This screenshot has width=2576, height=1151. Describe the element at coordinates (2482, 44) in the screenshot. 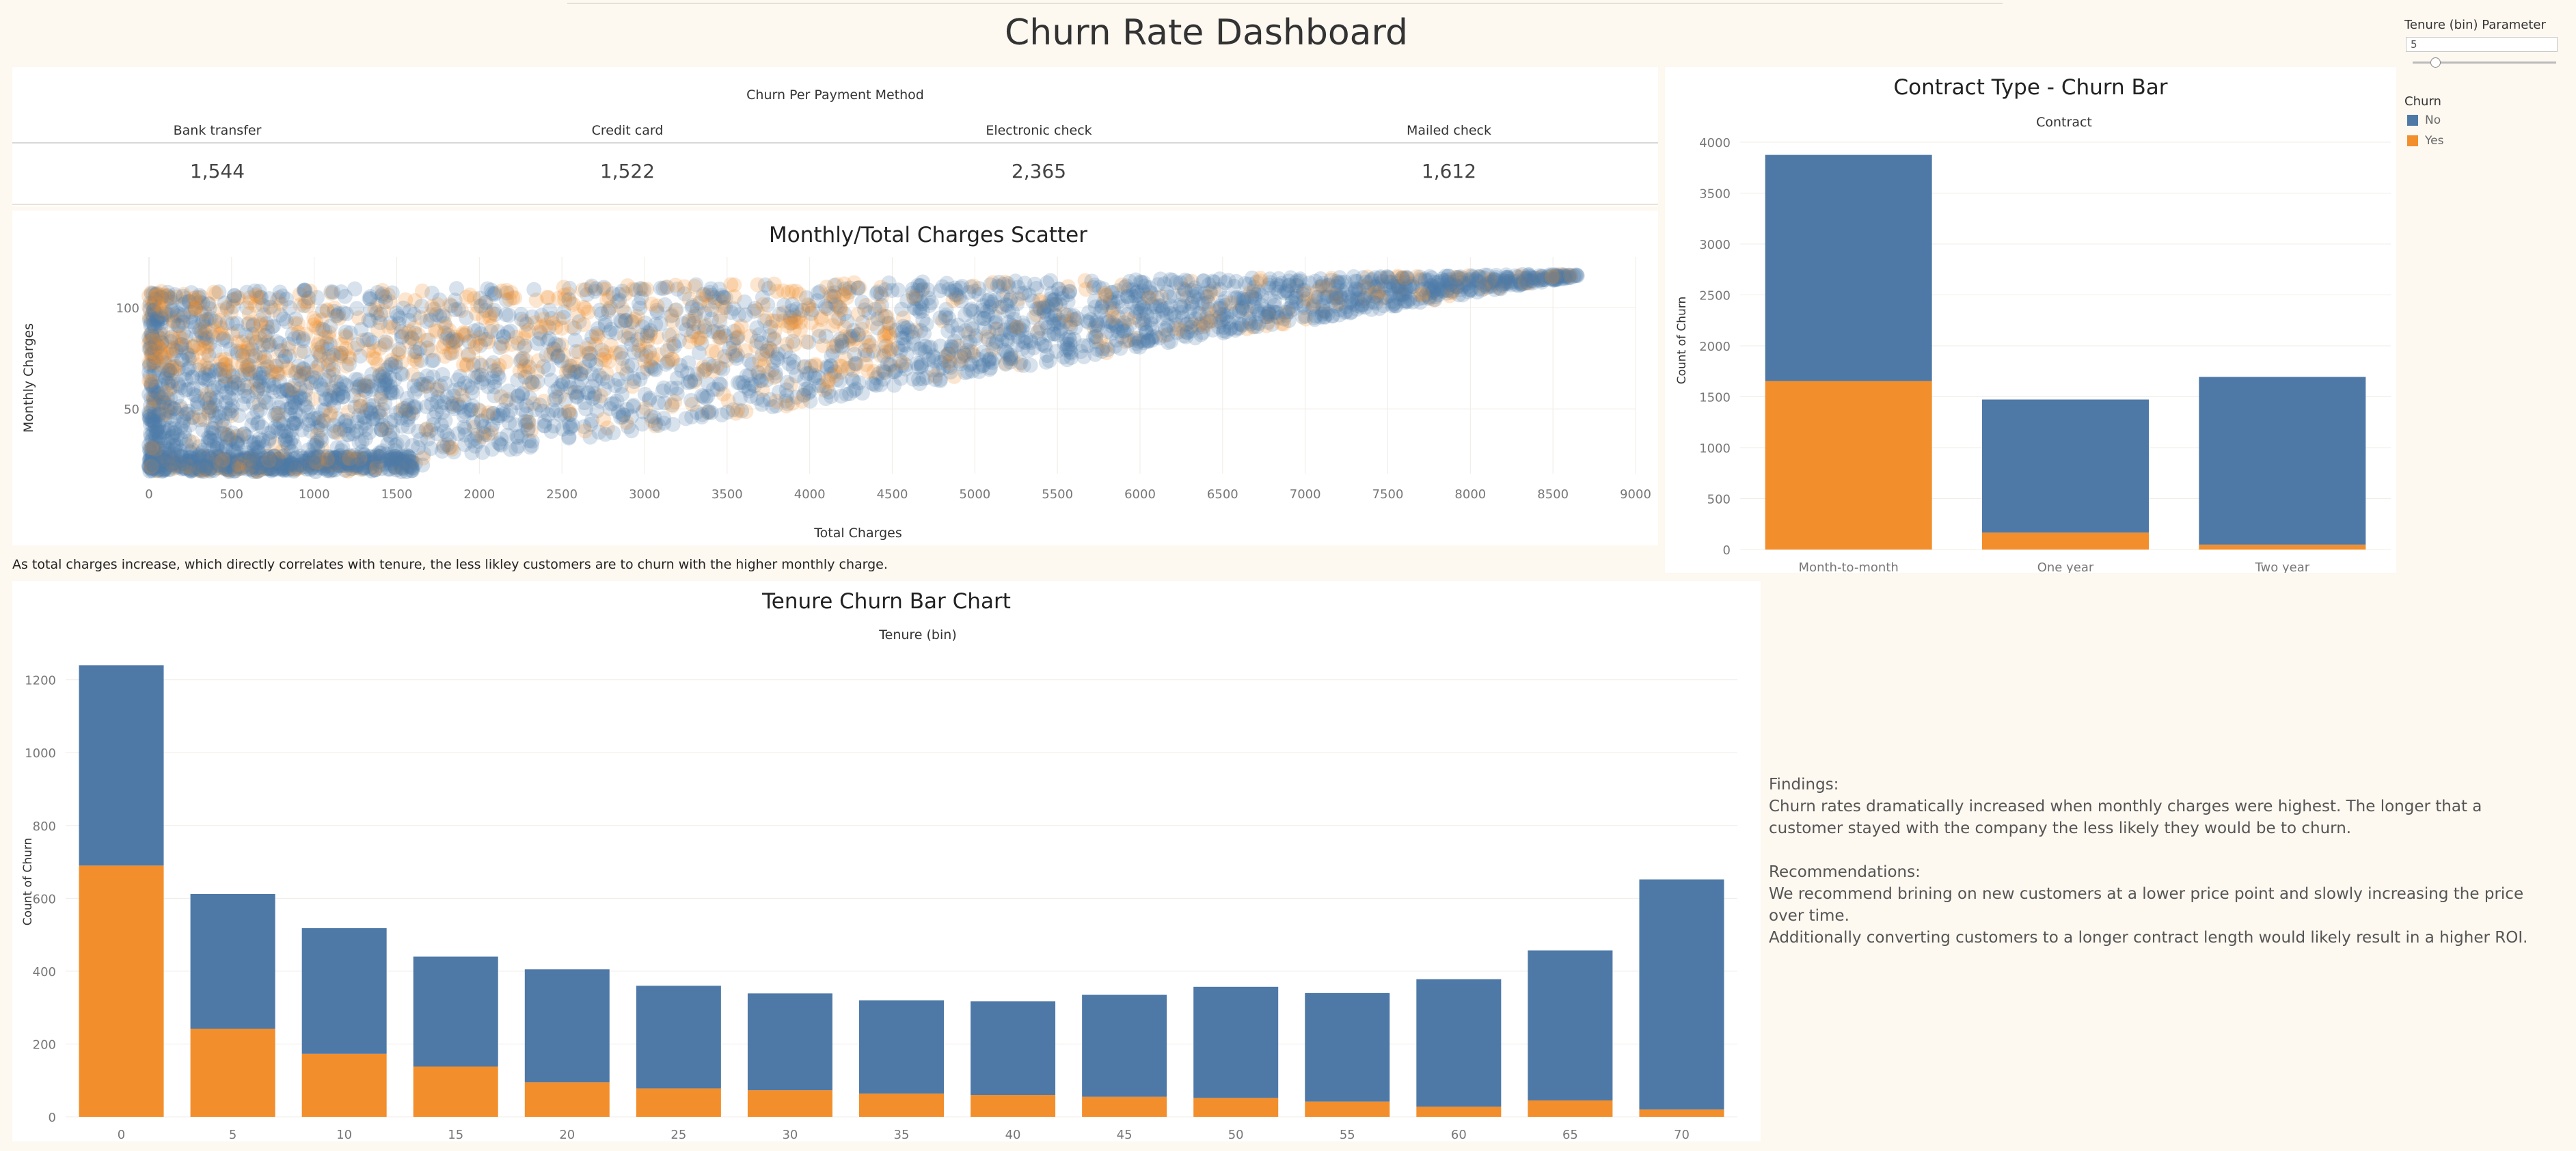

I see `tenure-parameter-input: 5` at that location.